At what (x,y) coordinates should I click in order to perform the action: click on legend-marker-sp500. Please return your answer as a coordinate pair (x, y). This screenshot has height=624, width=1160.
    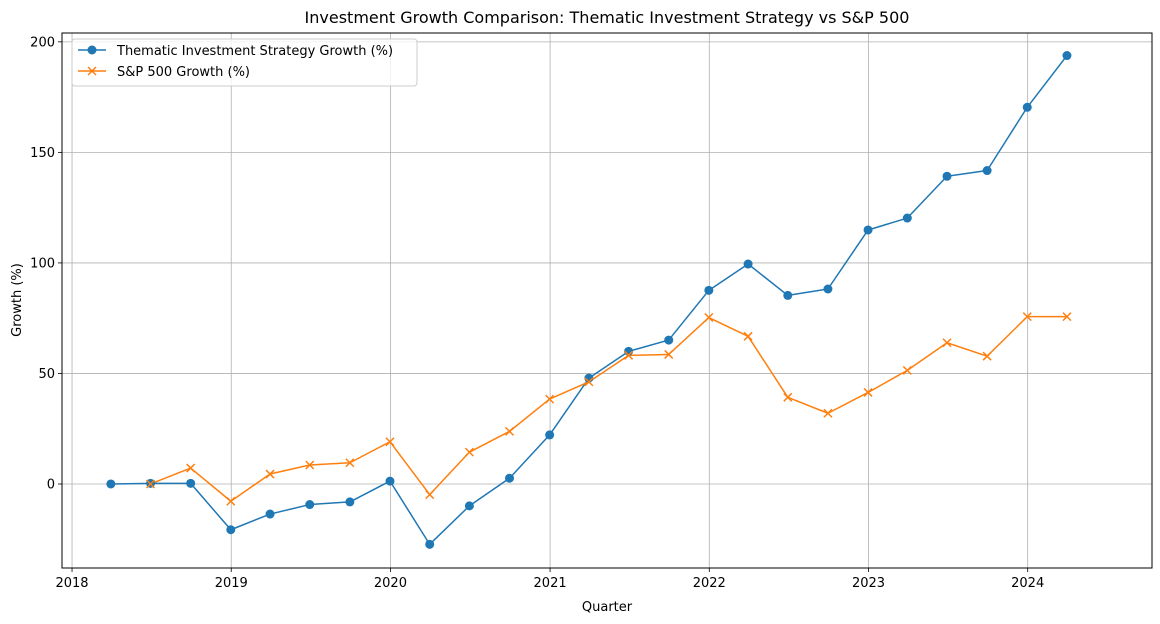
    Looking at the image, I should click on (92, 71).